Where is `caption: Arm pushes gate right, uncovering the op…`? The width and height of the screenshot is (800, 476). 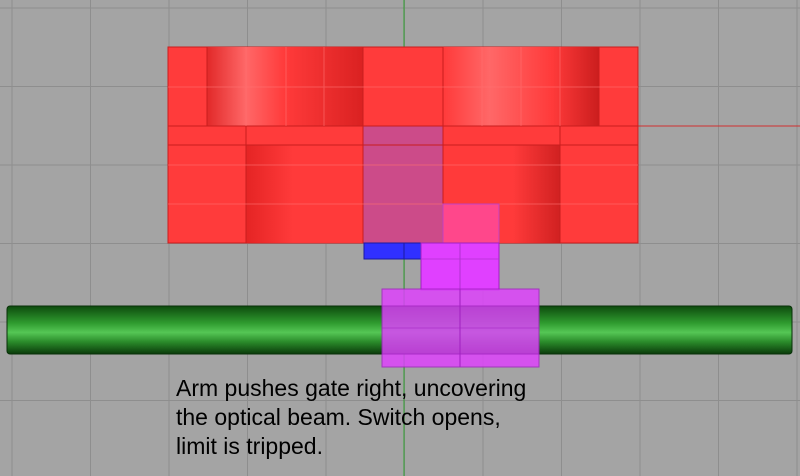 caption: Arm pushes gate right, uncovering the op… is located at coordinates (396, 417).